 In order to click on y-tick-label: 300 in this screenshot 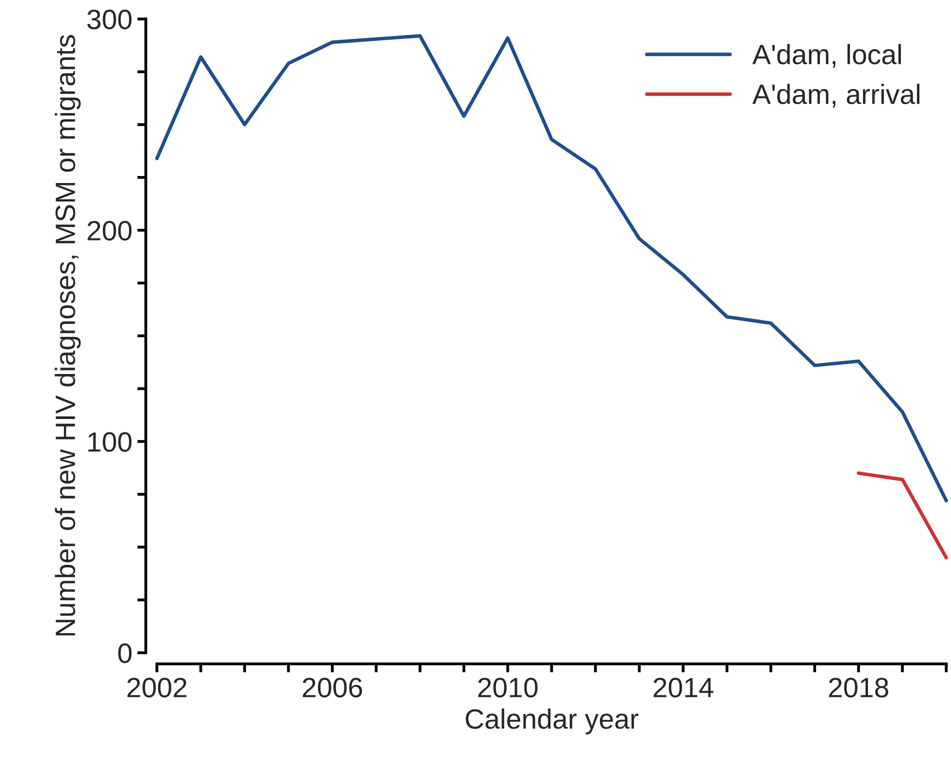, I will do `click(109, 20)`.